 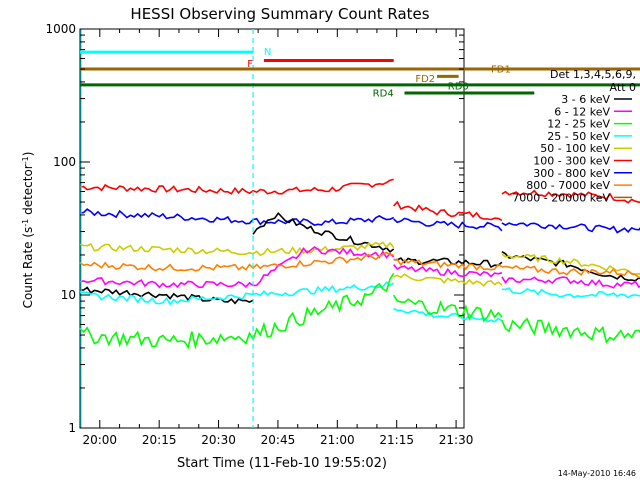 What do you see at coordinates (425, 79) in the screenshot?
I see `fd2-flag-label: FD2` at bounding box center [425, 79].